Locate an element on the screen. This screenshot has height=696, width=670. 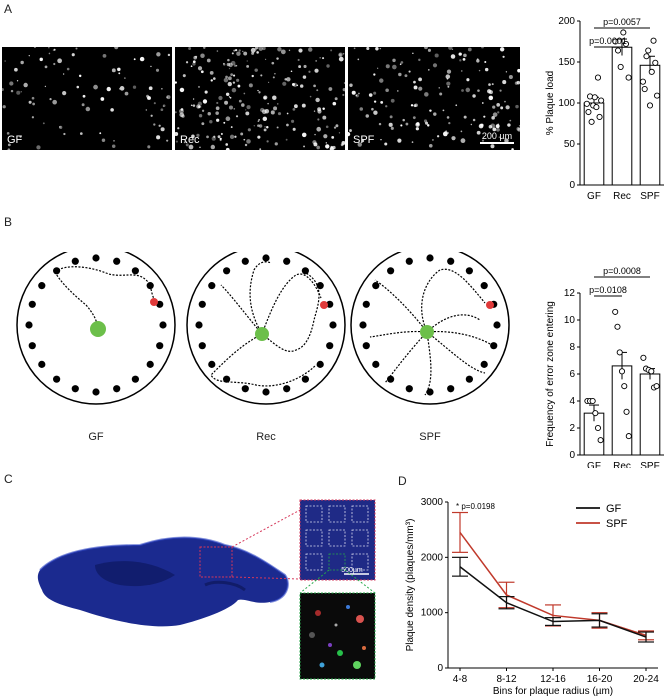
y-axis-label: Plaque density (plaques/mm³) is located at coordinates (410, 585).